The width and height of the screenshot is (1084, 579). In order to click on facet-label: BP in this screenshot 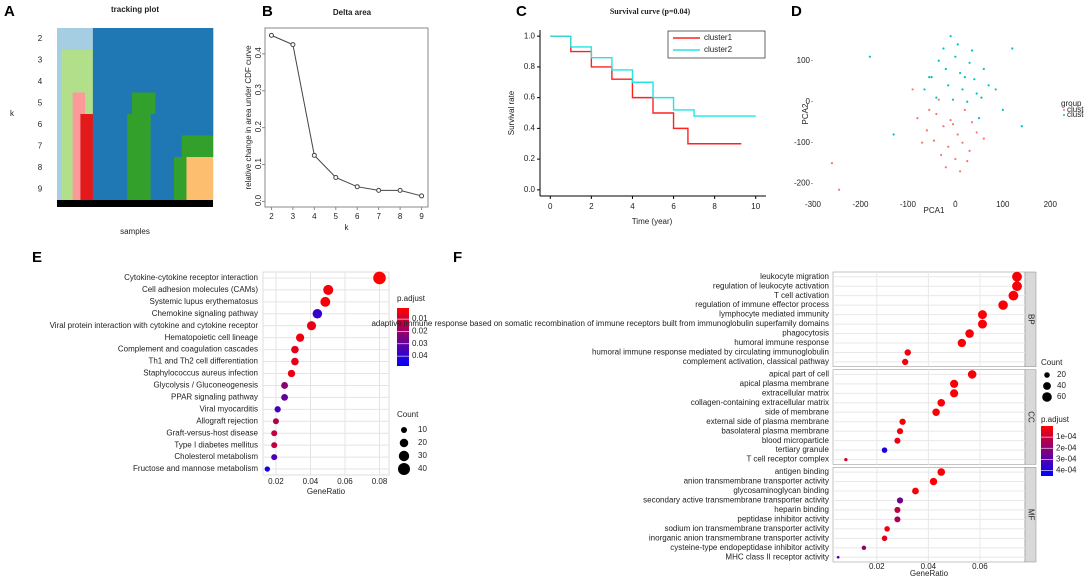, I will do `click(1030, 319)`.